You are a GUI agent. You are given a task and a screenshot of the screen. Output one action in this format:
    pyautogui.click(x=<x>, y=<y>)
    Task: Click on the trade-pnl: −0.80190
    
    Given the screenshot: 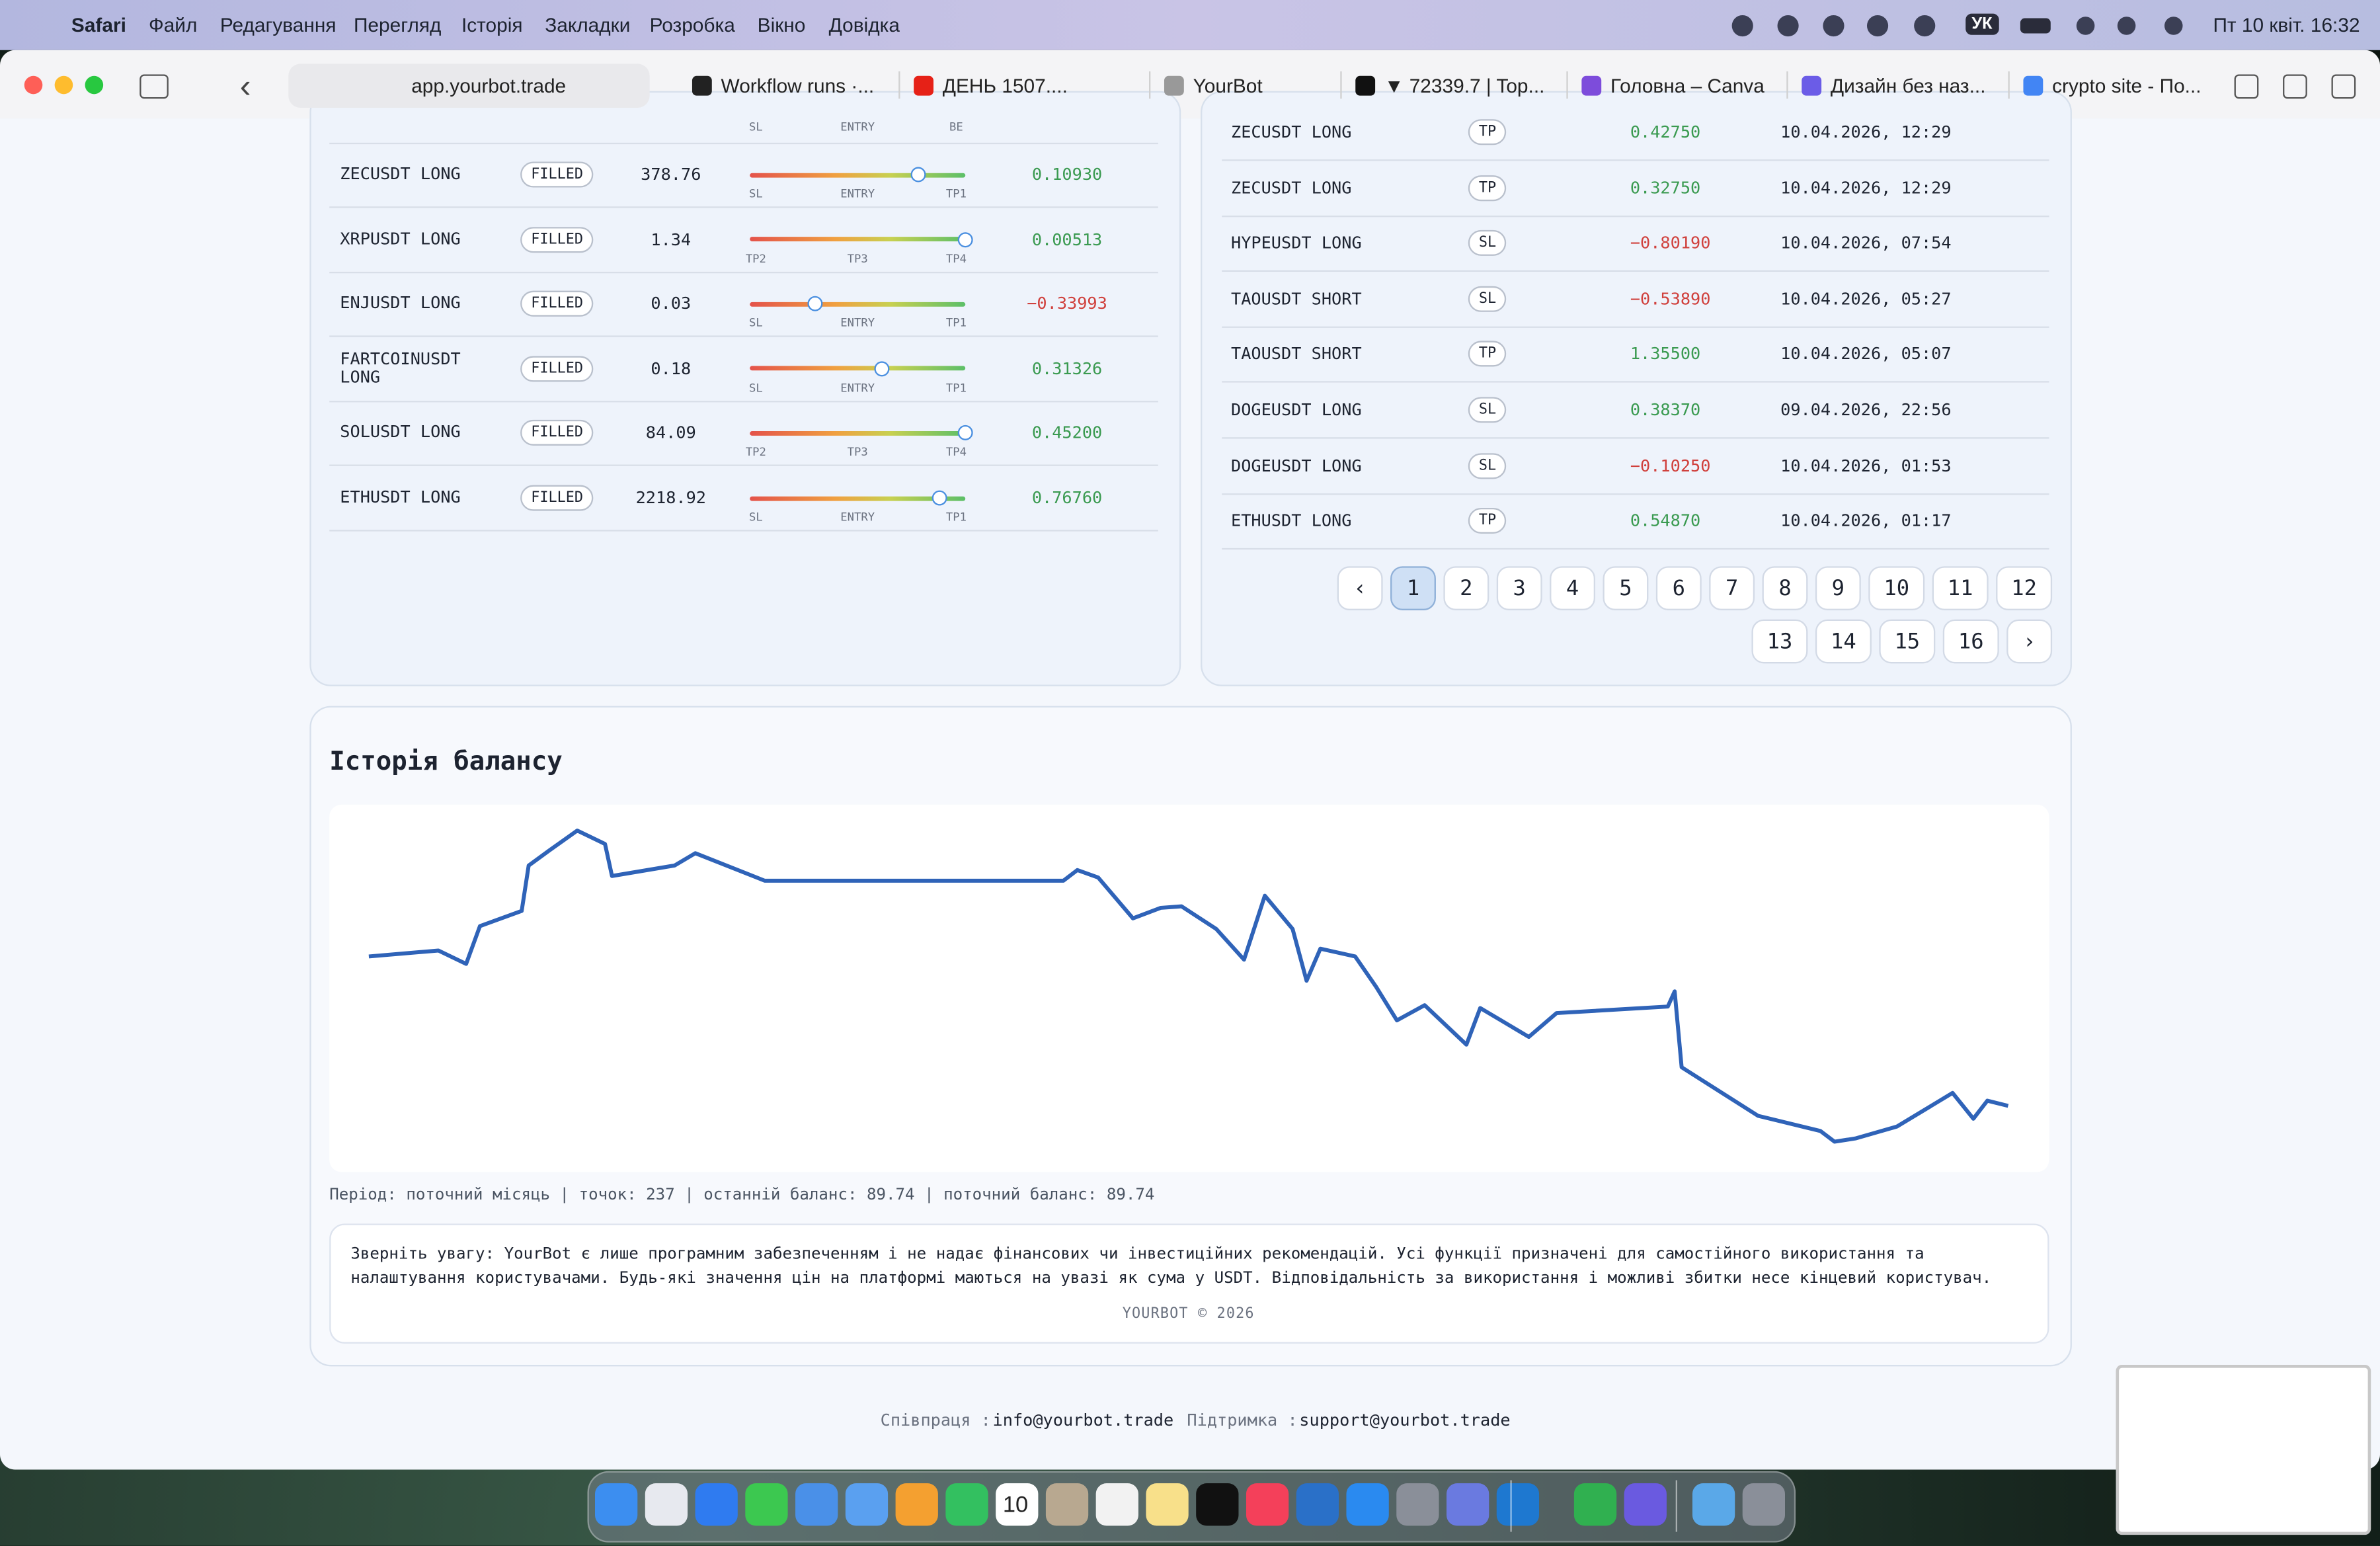 What is the action you would take?
    pyautogui.click(x=1670, y=243)
    